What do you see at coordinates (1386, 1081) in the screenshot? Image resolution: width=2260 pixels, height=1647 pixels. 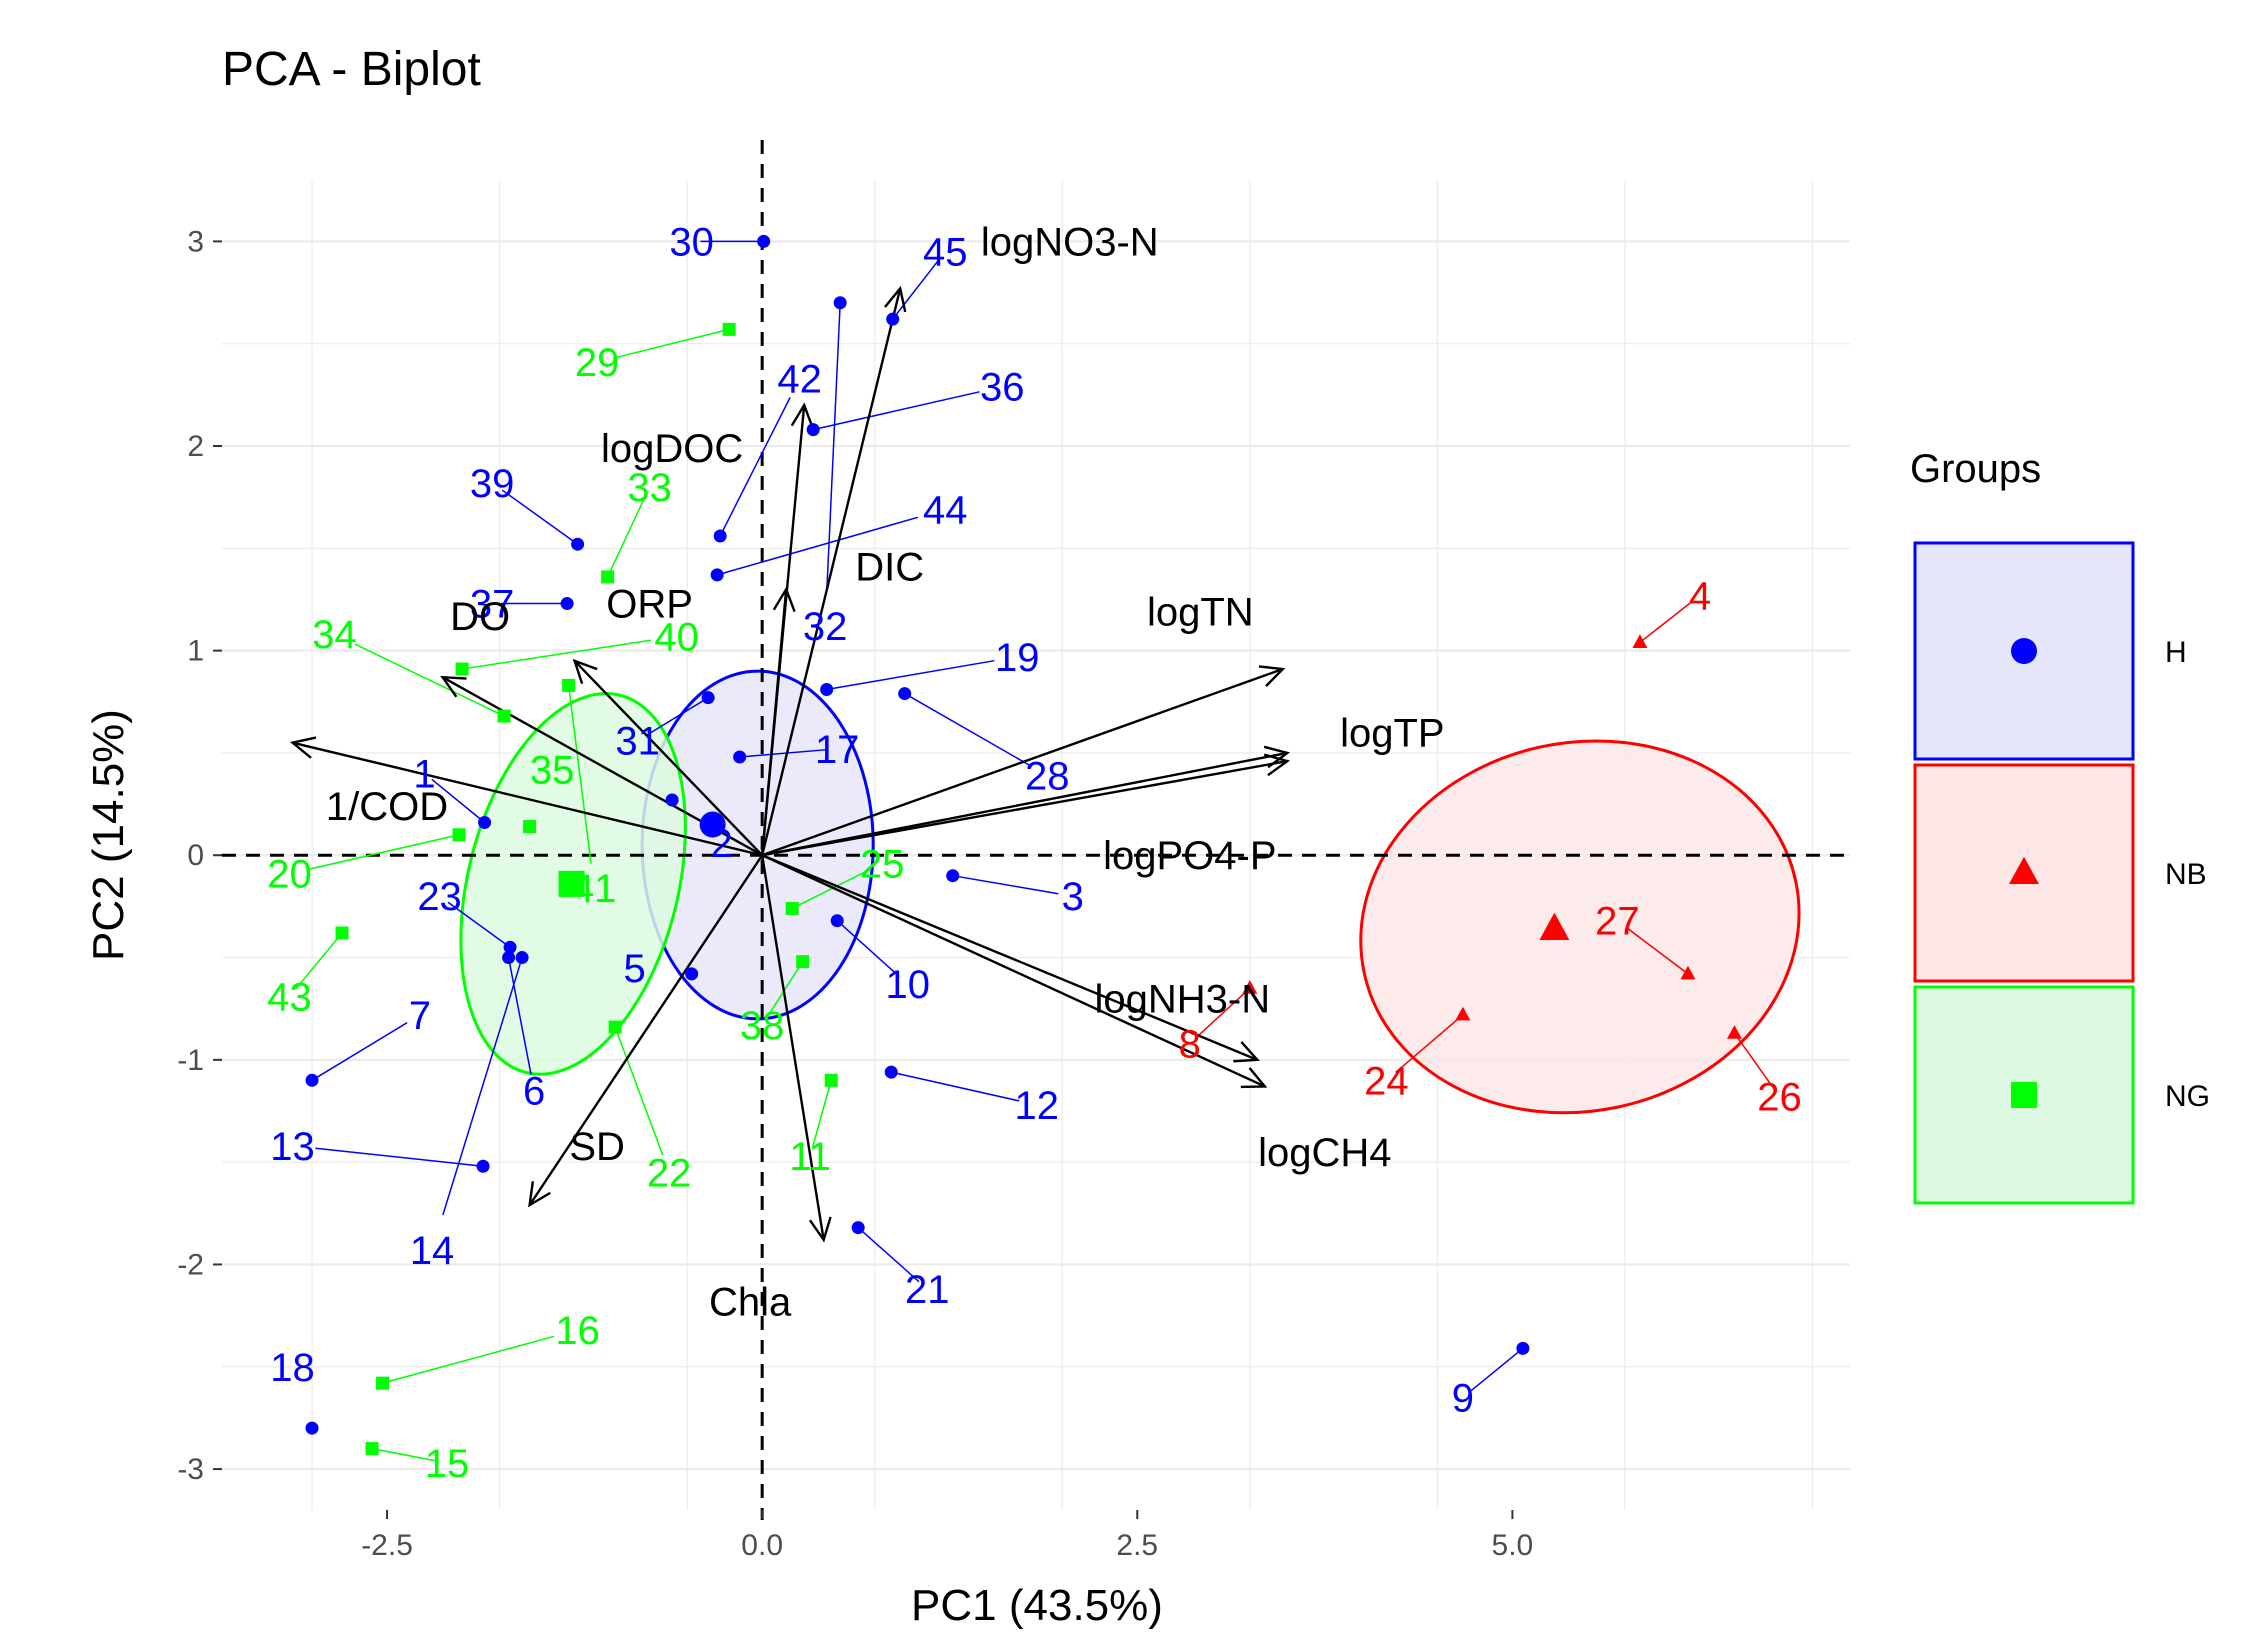 I see `point-label-24: 24` at bounding box center [1386, 1081].